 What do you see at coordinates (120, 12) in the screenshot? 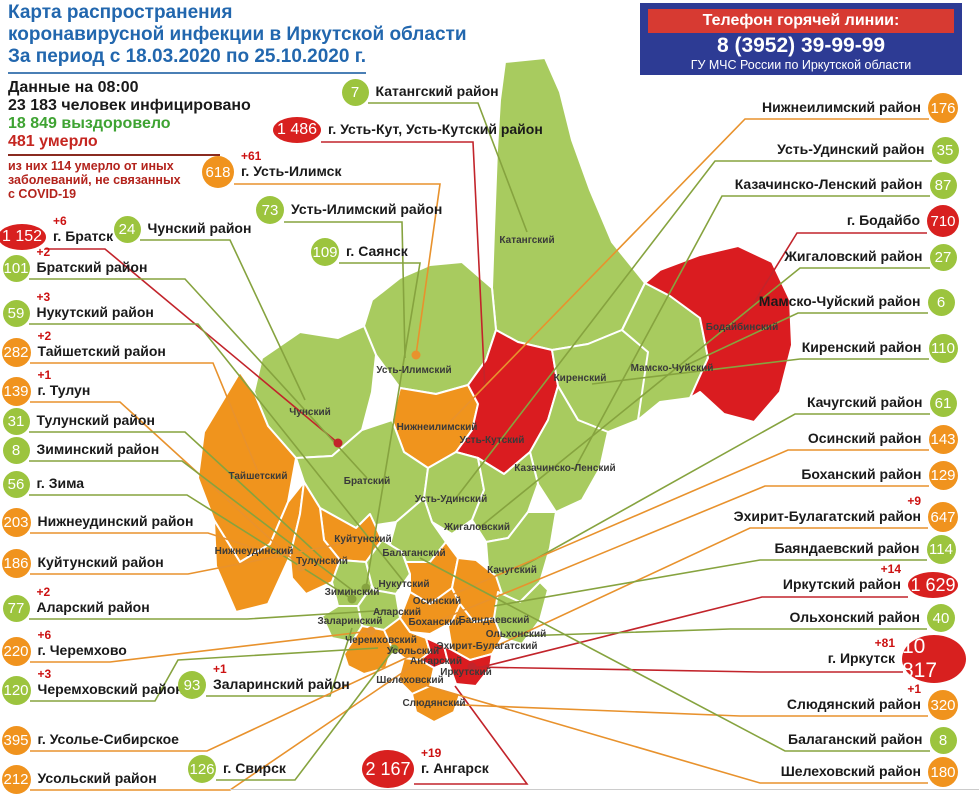
I see `title-line-1: Карта распространения` at bounding box center [120, 12].